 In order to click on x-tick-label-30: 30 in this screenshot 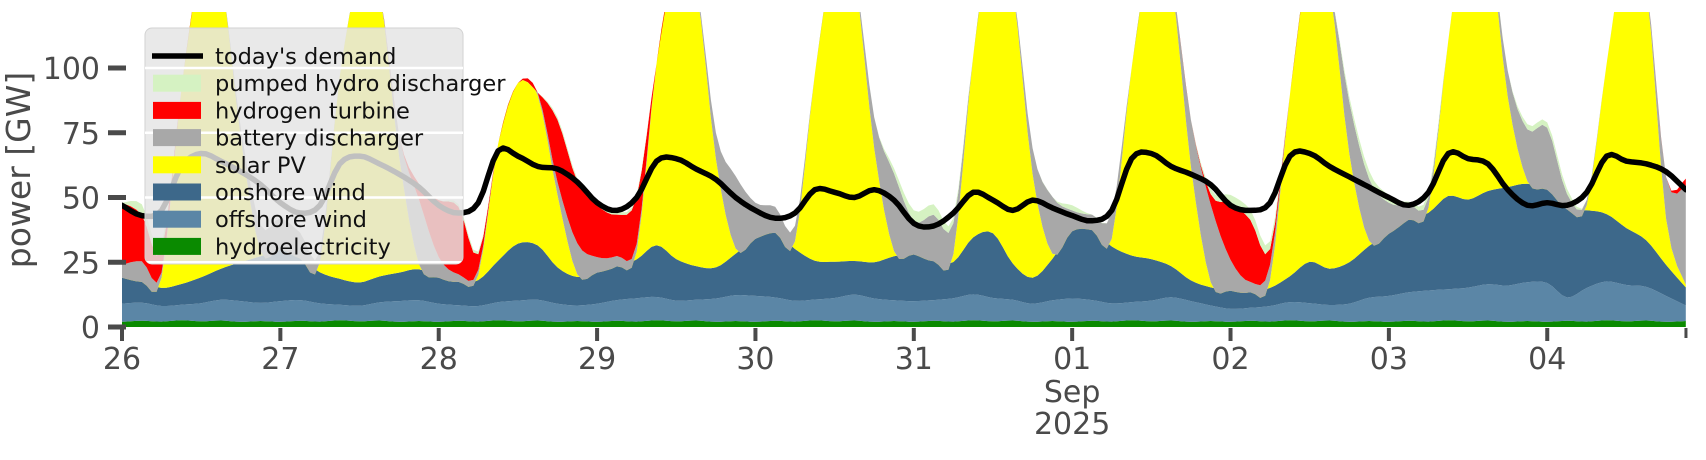, I will do `click(755, 359)`.